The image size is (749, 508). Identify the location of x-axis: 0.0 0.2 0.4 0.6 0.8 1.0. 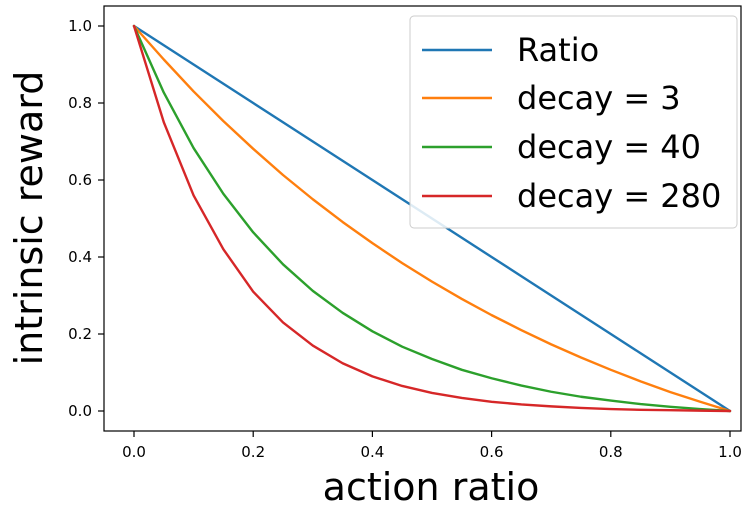
(432, 446).